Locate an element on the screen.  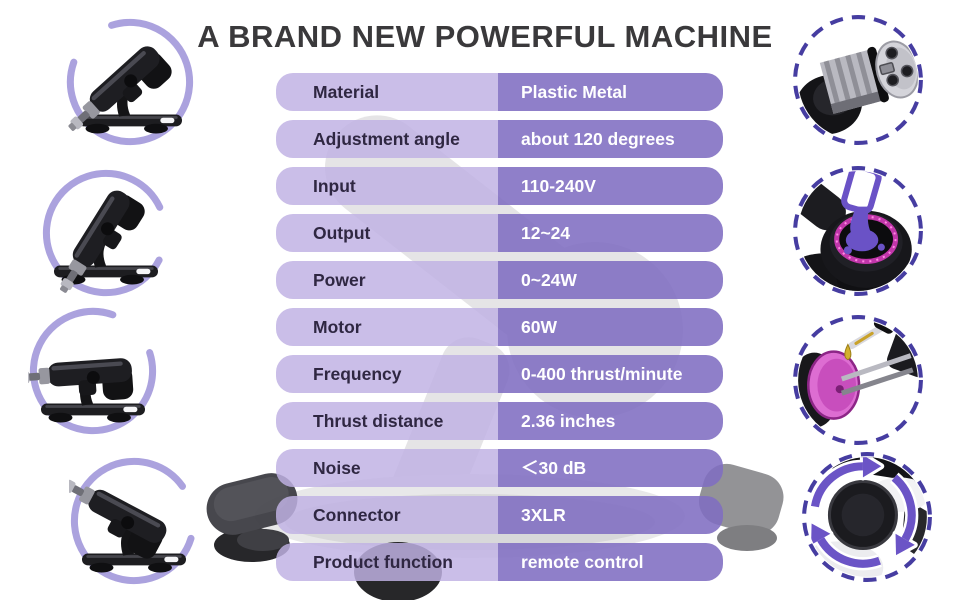
spec-row-frequency: Frequency 0-400 thrust/minute is located at coordinates (499, 374).